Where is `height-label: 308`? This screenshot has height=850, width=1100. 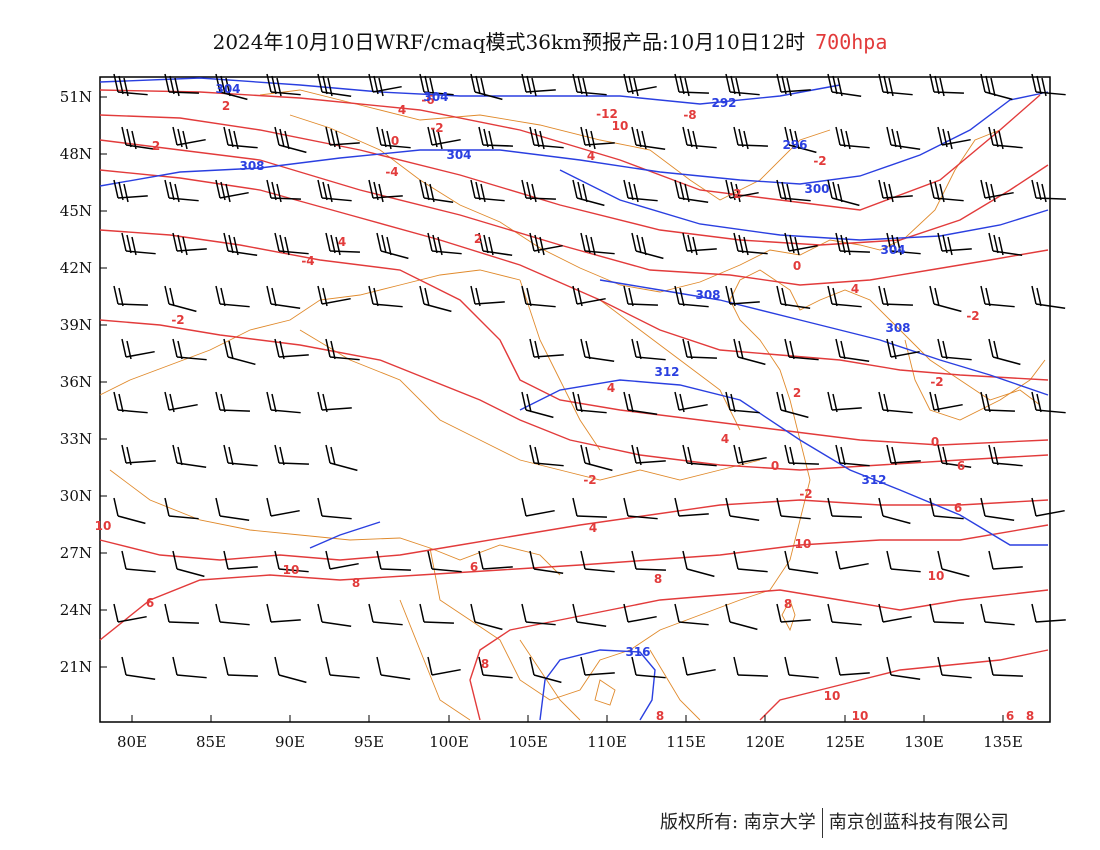
height-label: 308 is located at coordinates (897, 328).